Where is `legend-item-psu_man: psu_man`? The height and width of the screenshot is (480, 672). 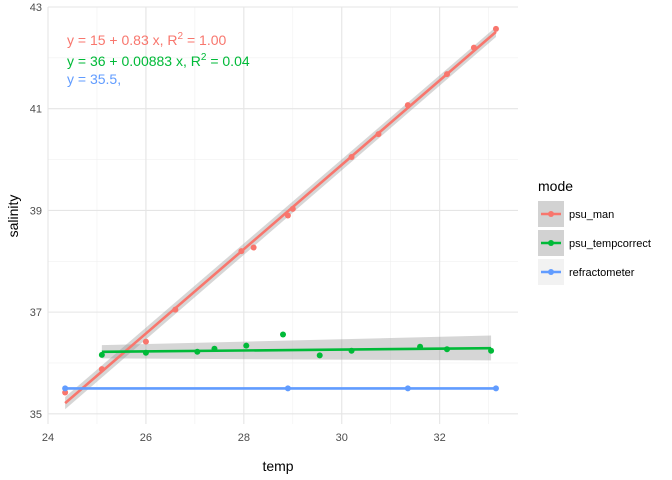
legend-item-psu_man: psu_man is located at coordinates (576, 214).